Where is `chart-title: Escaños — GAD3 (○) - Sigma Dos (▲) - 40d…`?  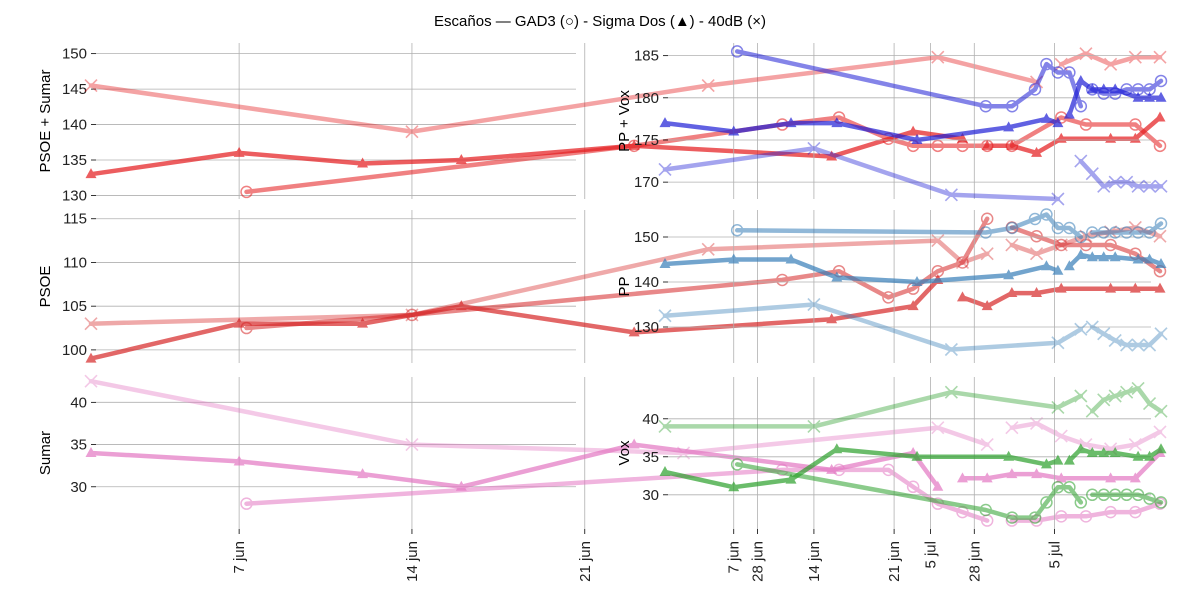 chart-title: Escaños — GAD3 (○) - Sigma Dos (▲) - 40d… is located at coordinates (600, 21).